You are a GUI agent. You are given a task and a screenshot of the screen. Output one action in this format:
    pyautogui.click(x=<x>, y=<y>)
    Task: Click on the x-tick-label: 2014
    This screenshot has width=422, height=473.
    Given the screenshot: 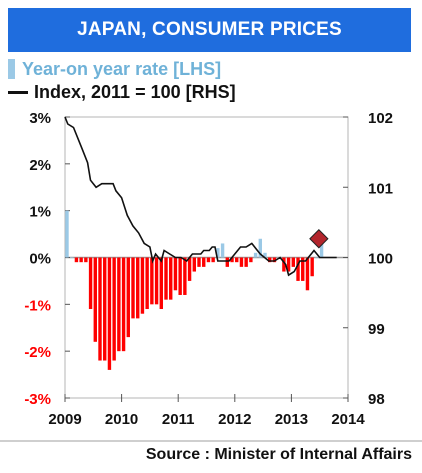 What is the action you would take?
    pyautogui.click(x=348, y=419)
    